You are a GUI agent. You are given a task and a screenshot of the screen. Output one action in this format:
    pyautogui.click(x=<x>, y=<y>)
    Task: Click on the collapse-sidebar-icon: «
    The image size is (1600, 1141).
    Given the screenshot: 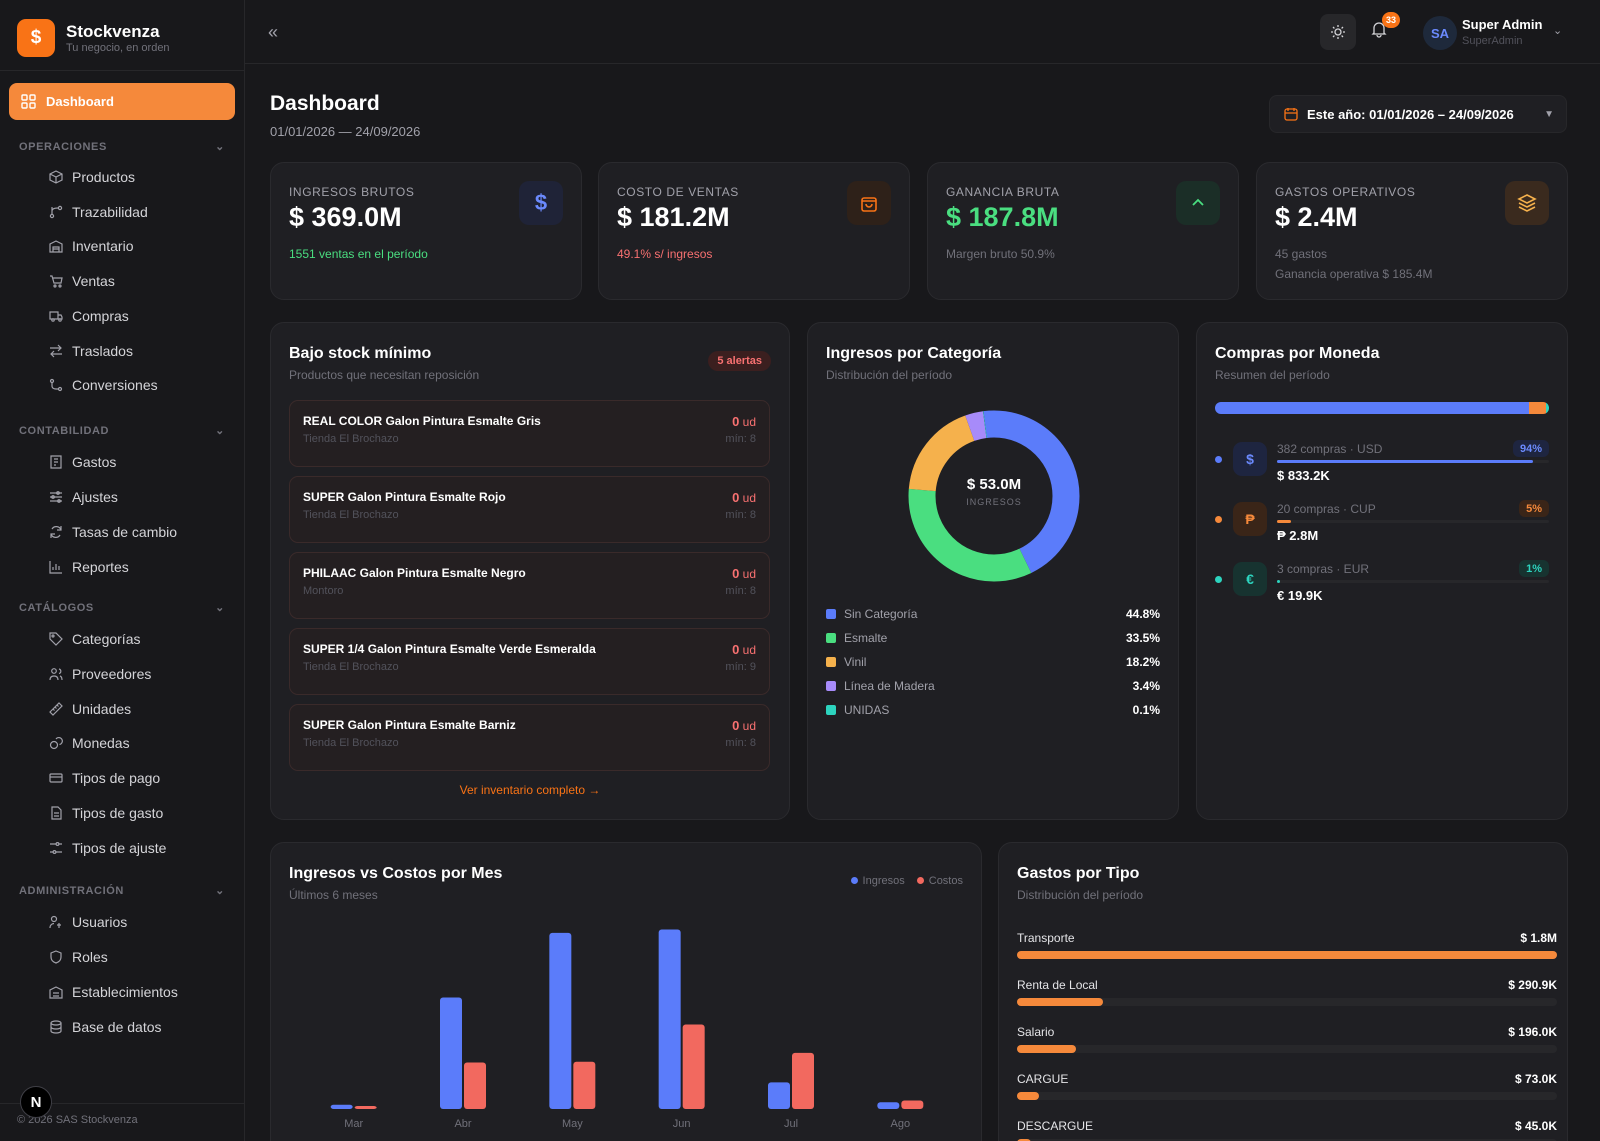 What is the action you would take?
    pyautogui.click(x=273, y=32)
    